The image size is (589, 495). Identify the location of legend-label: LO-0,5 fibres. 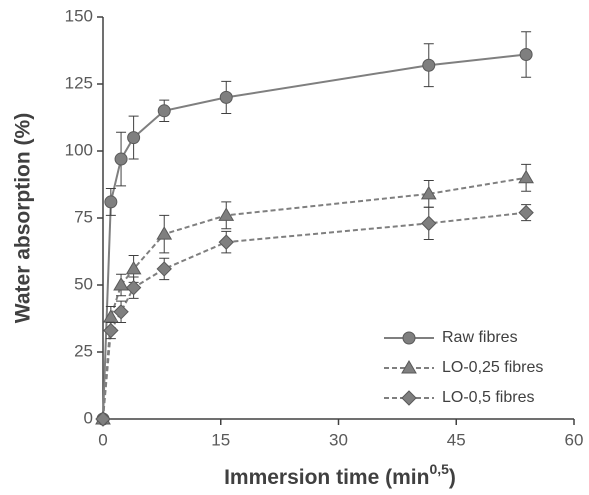
(488, 397).